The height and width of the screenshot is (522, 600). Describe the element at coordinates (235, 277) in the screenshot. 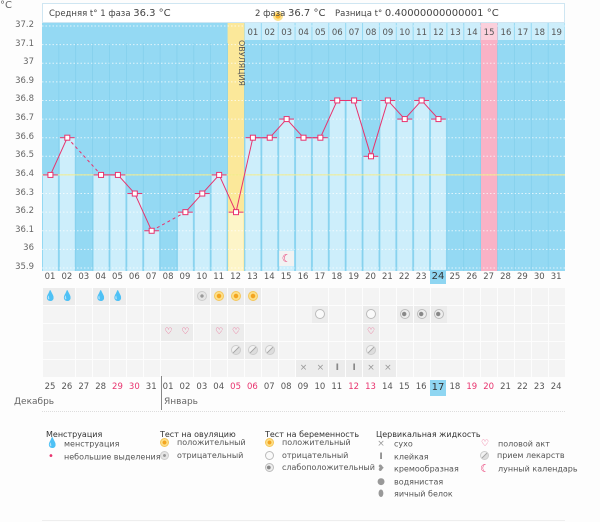

I see `cycle-day-label: 12` at that location.